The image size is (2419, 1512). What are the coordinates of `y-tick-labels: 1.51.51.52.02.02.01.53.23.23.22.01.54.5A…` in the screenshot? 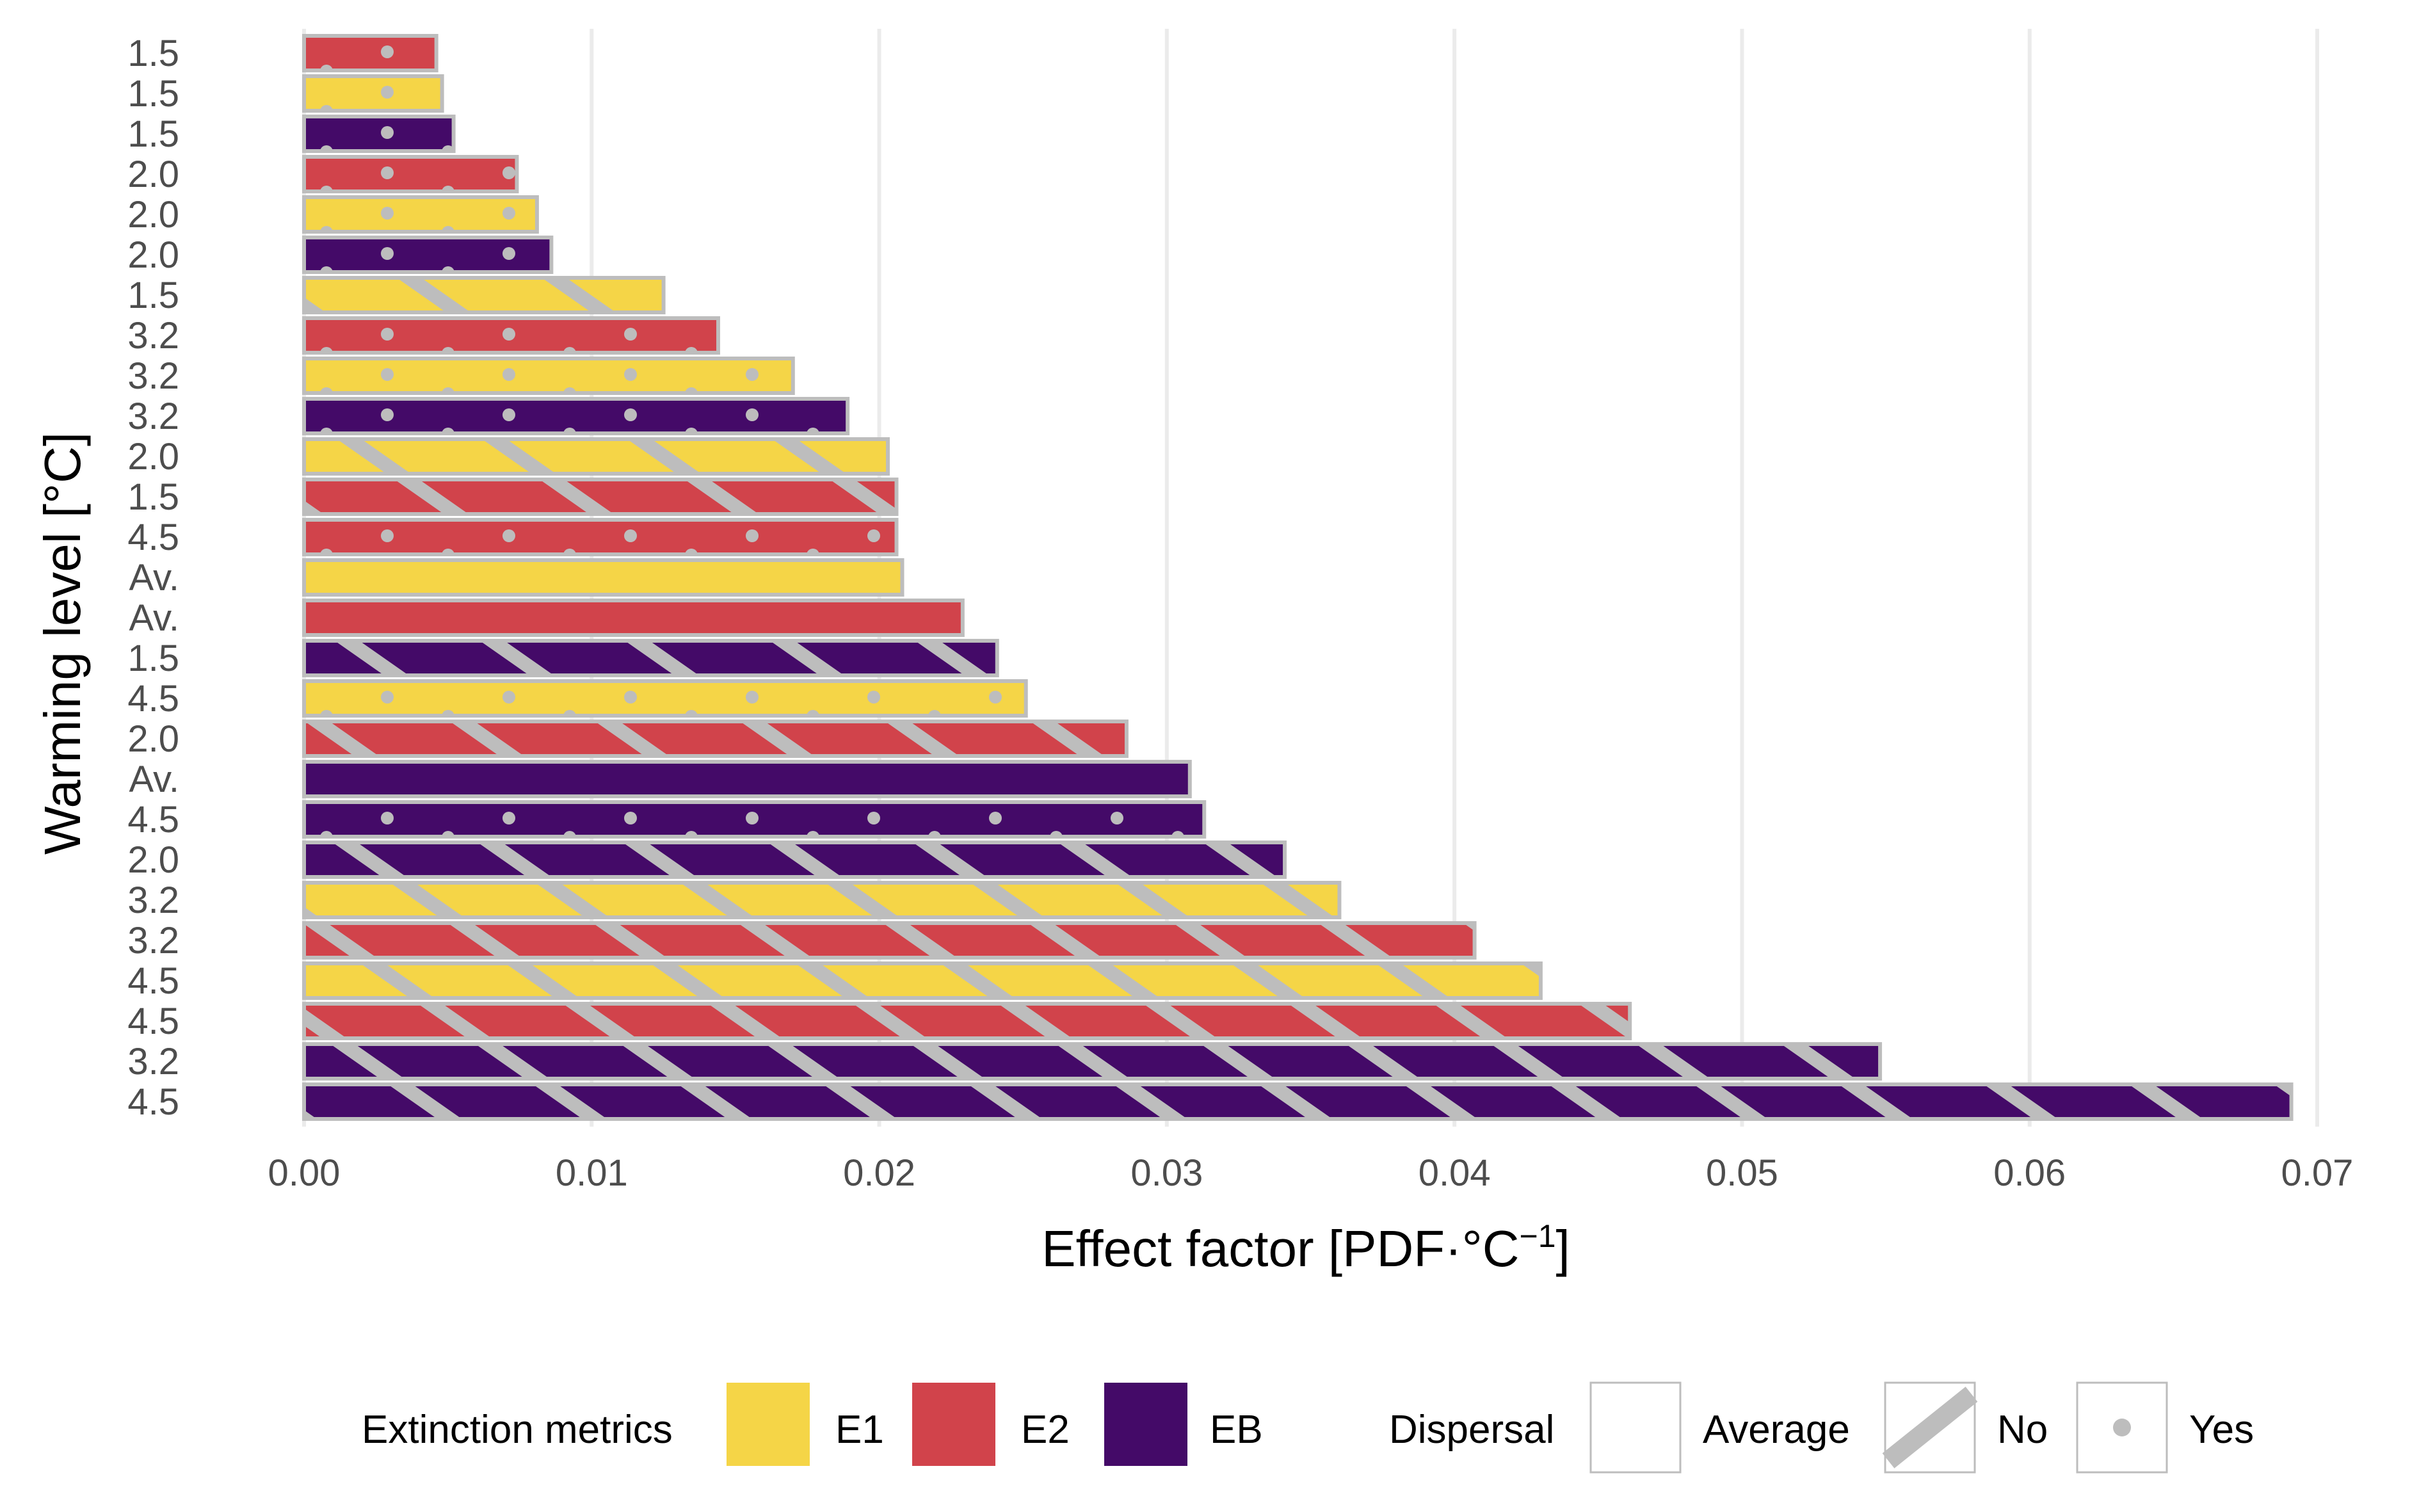 It's located at (153, 578).